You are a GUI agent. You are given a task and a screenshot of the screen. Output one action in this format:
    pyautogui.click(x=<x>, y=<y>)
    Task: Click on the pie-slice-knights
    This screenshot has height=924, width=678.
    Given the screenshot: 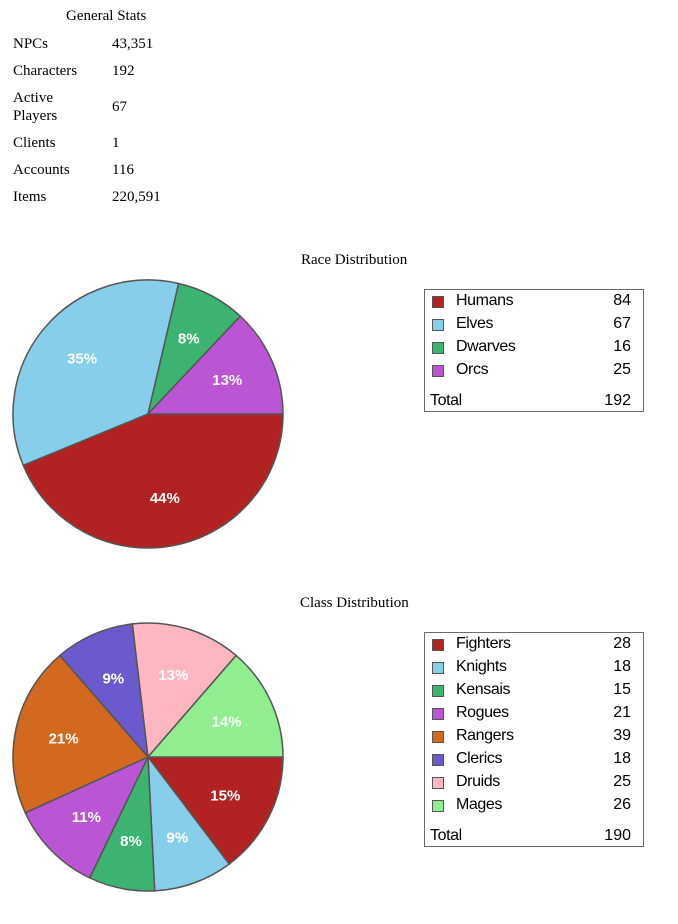 What is the action you would take?
    pyautogui.click(x=189, y=823)
    